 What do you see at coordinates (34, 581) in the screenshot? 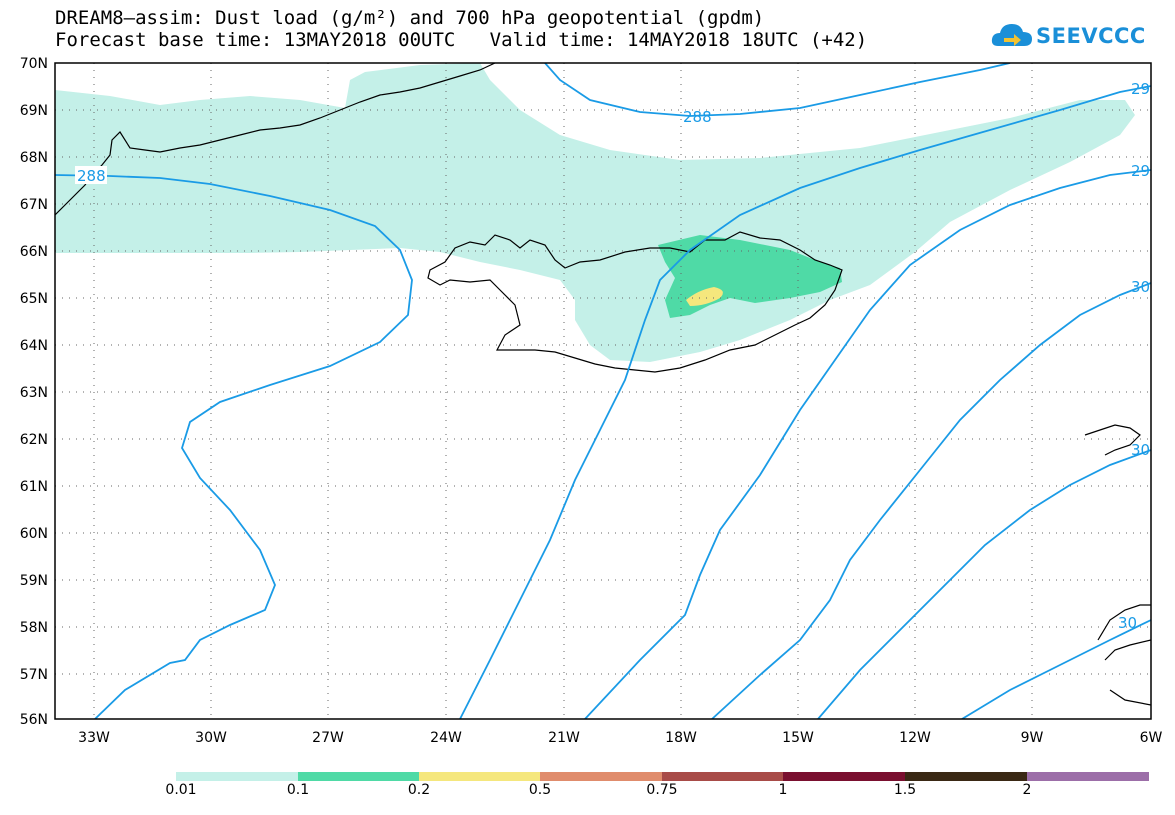
I see `lat-label: 59N` at bounding box center [34, 581].